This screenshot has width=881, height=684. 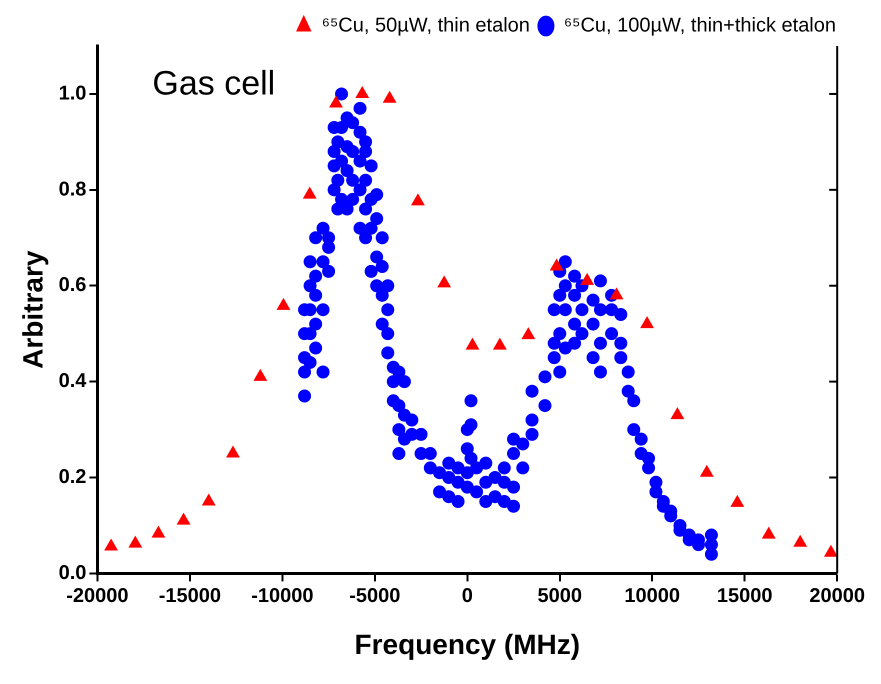 What do you see at coordinates (190, 595) in the screenshot?
I see `x-tick-label: -15000` at bounding box center [190, 595].